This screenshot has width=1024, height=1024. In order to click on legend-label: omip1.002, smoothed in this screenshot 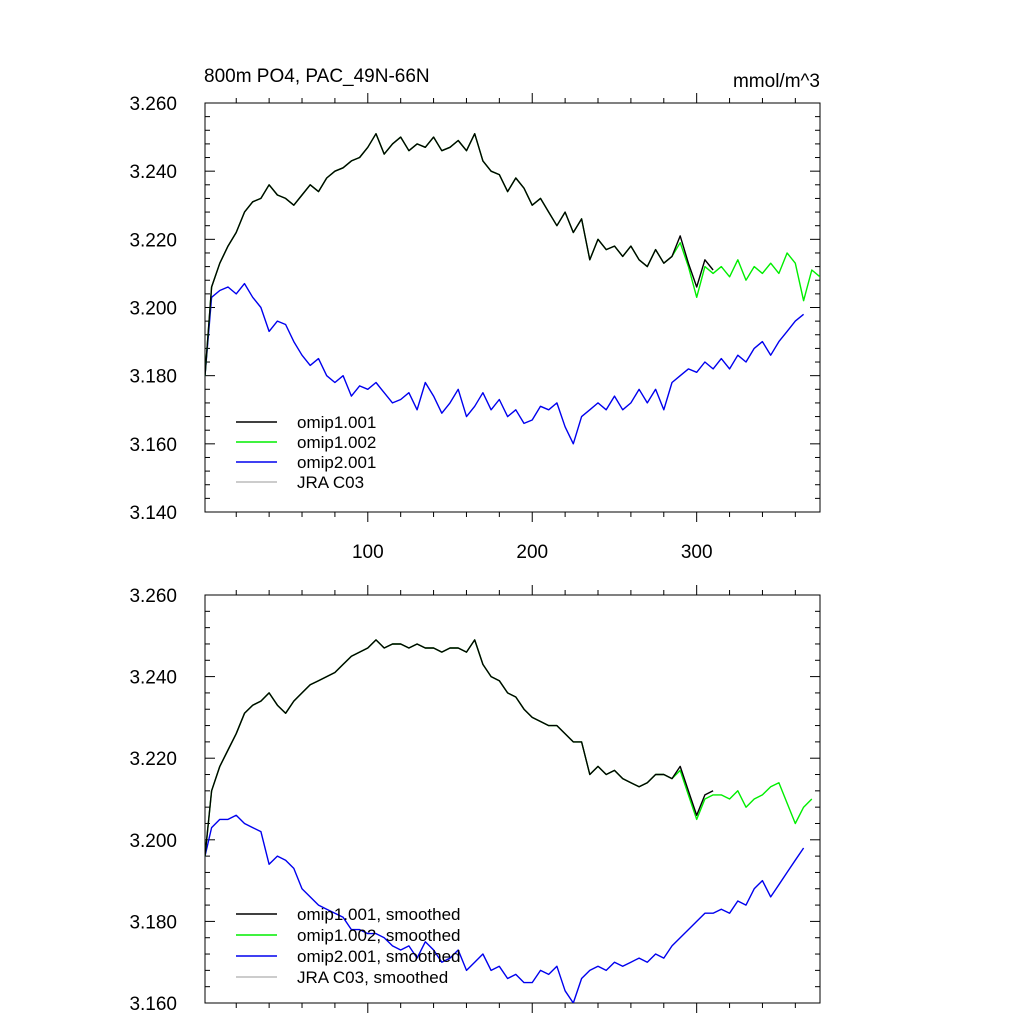, I will do `click(379, 935)`.